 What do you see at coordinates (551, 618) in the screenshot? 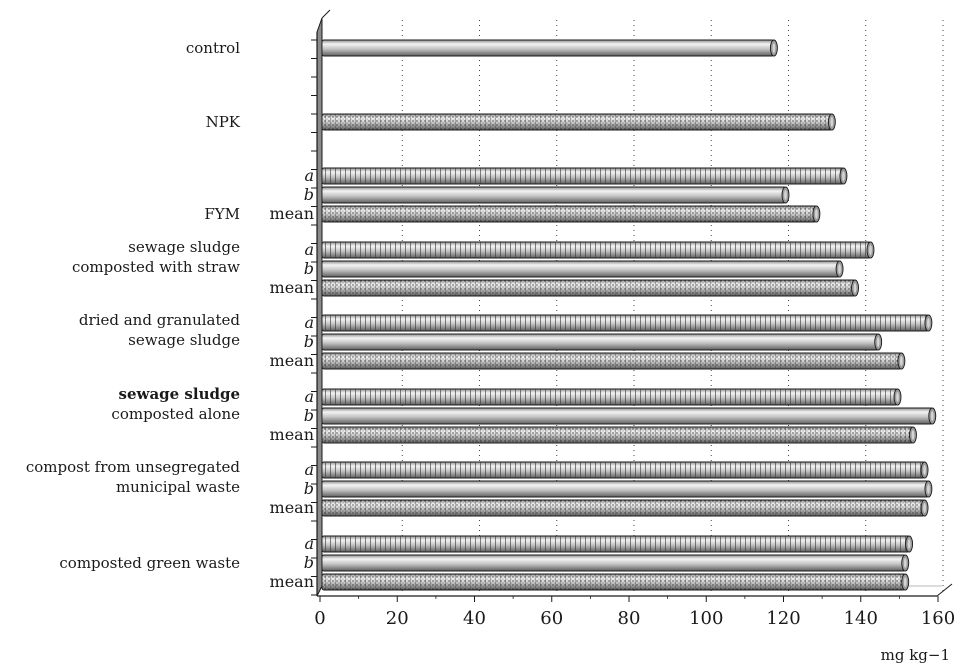
I see `x-tick-label: 60` at bounding box center [551, 618].